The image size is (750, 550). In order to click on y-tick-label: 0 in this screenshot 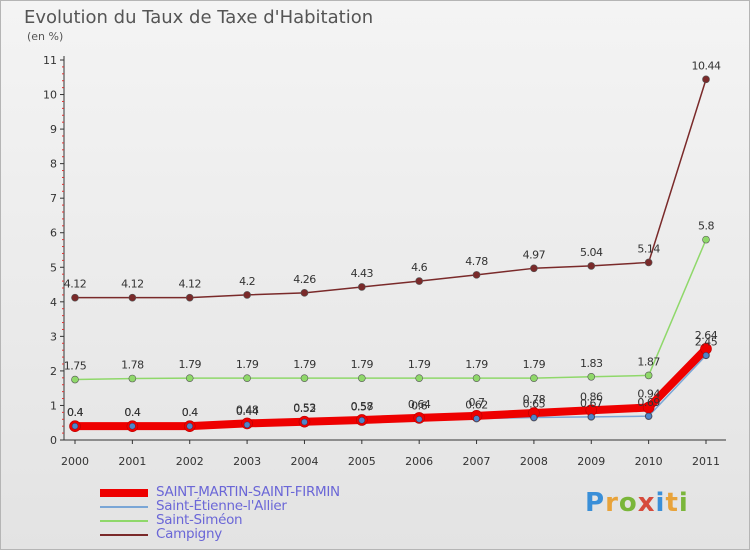, I will do `click(53, 440)`.